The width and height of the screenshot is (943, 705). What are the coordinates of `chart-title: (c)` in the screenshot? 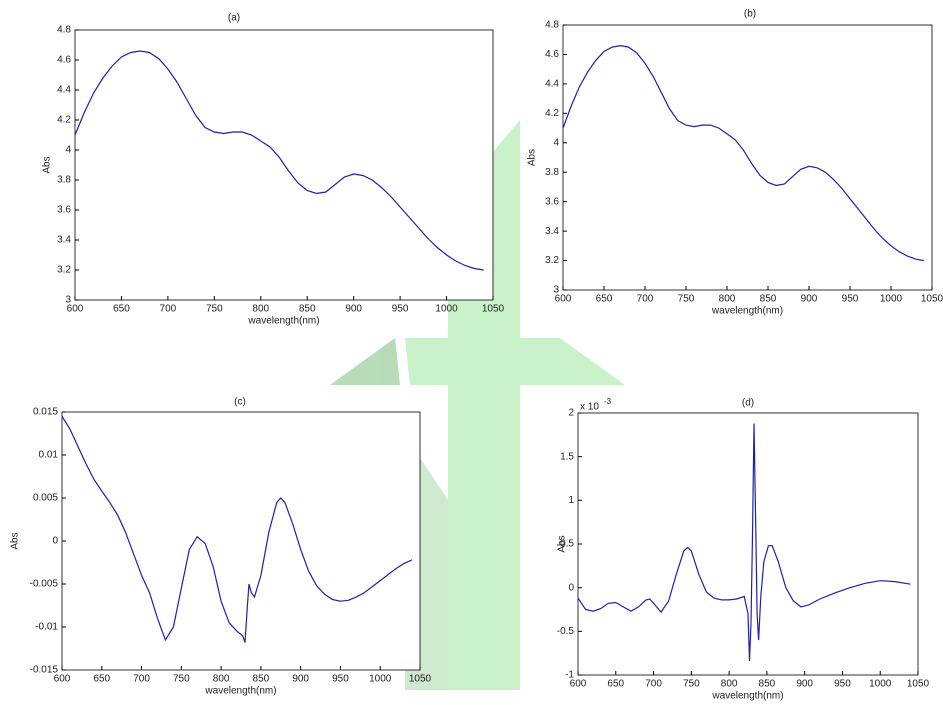 It's located at (240, 402).